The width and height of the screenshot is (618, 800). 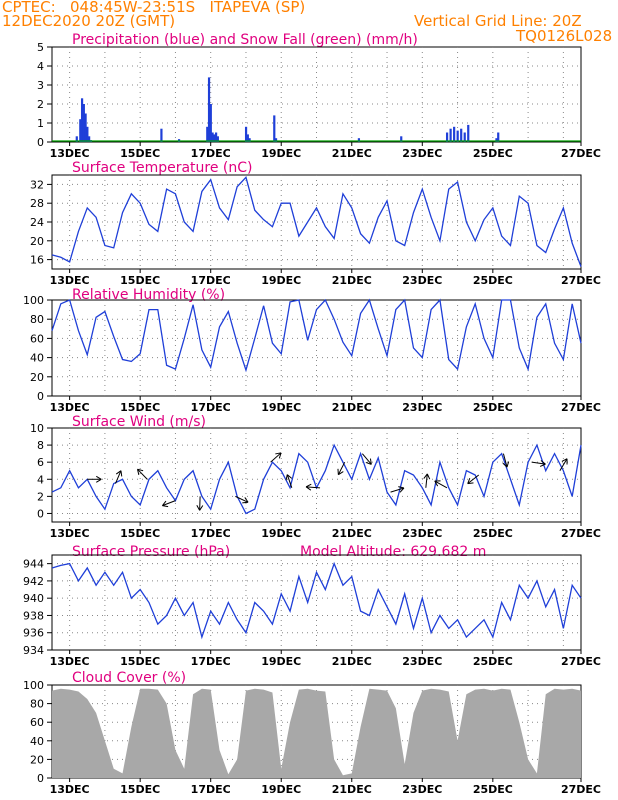 I want to click on panel-title: Surface Temperature (nC), so click(x=162, y=168).